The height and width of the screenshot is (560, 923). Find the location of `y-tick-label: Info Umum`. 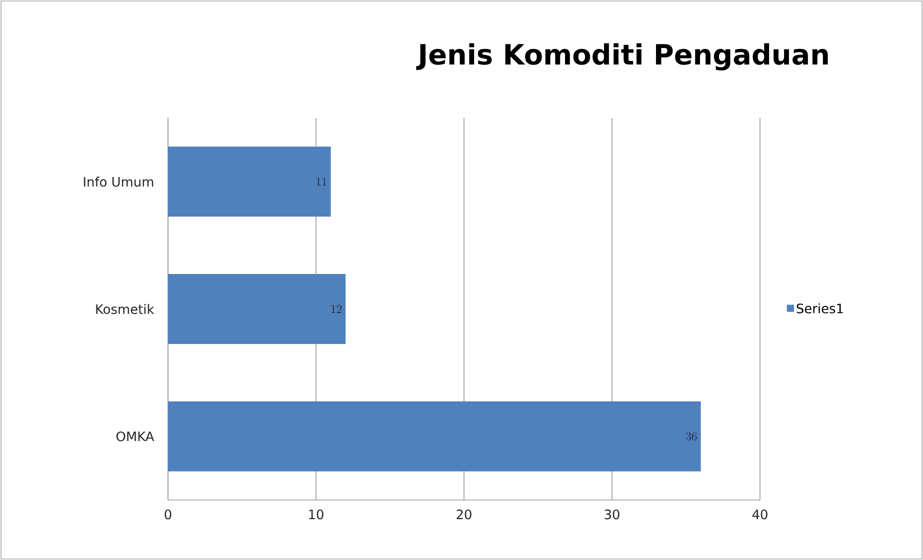

y-tick-label: Info Umum is located at coordinates (119, 181).